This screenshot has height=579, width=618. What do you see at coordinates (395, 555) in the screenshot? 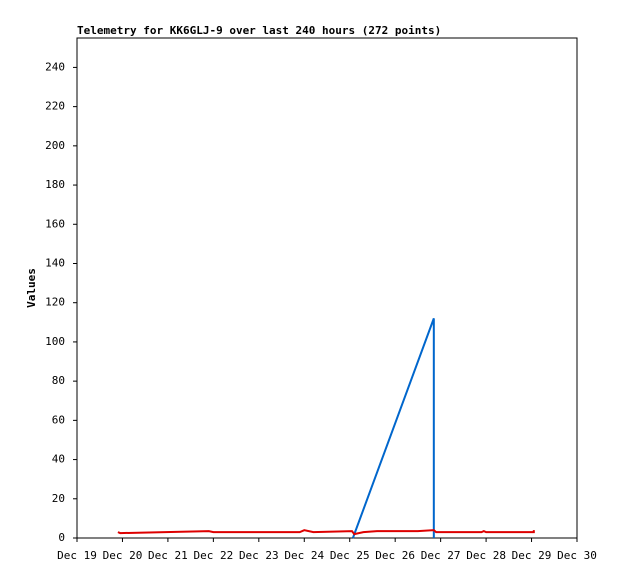
I see `x-tick-label: Dec 26` at bounding box center [395, 555].